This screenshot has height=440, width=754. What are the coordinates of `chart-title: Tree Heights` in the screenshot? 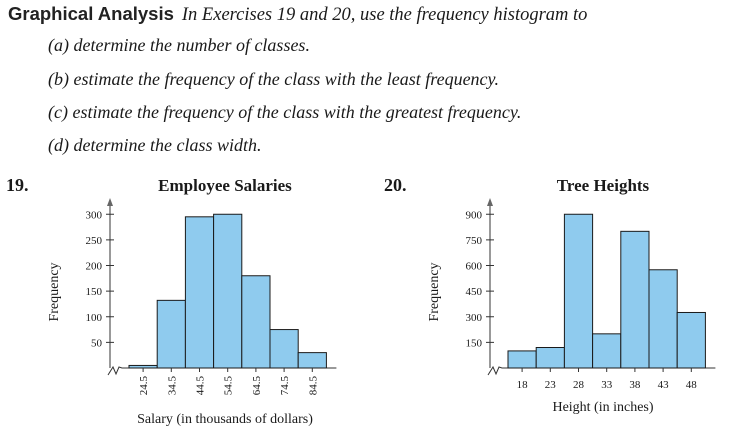 It's located at (603, 185).